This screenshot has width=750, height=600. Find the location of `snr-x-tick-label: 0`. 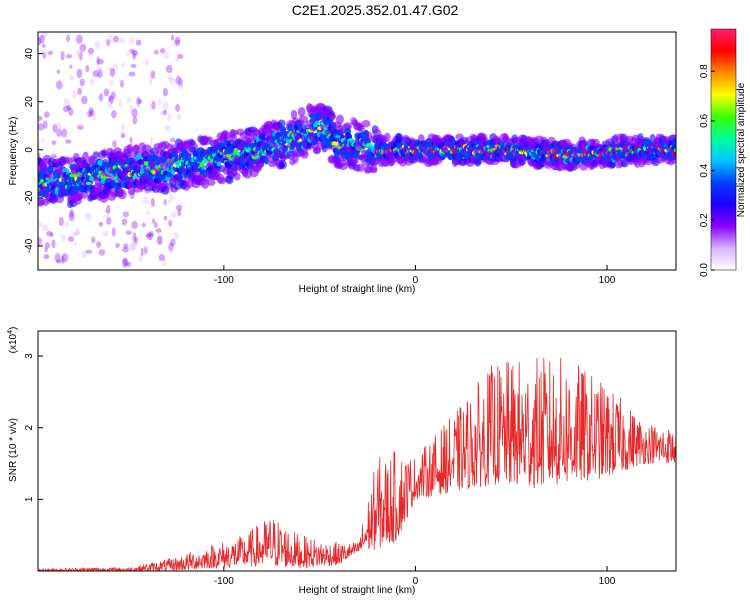

snr-x-tick-label: 0 is located at coordinates (416, 581).